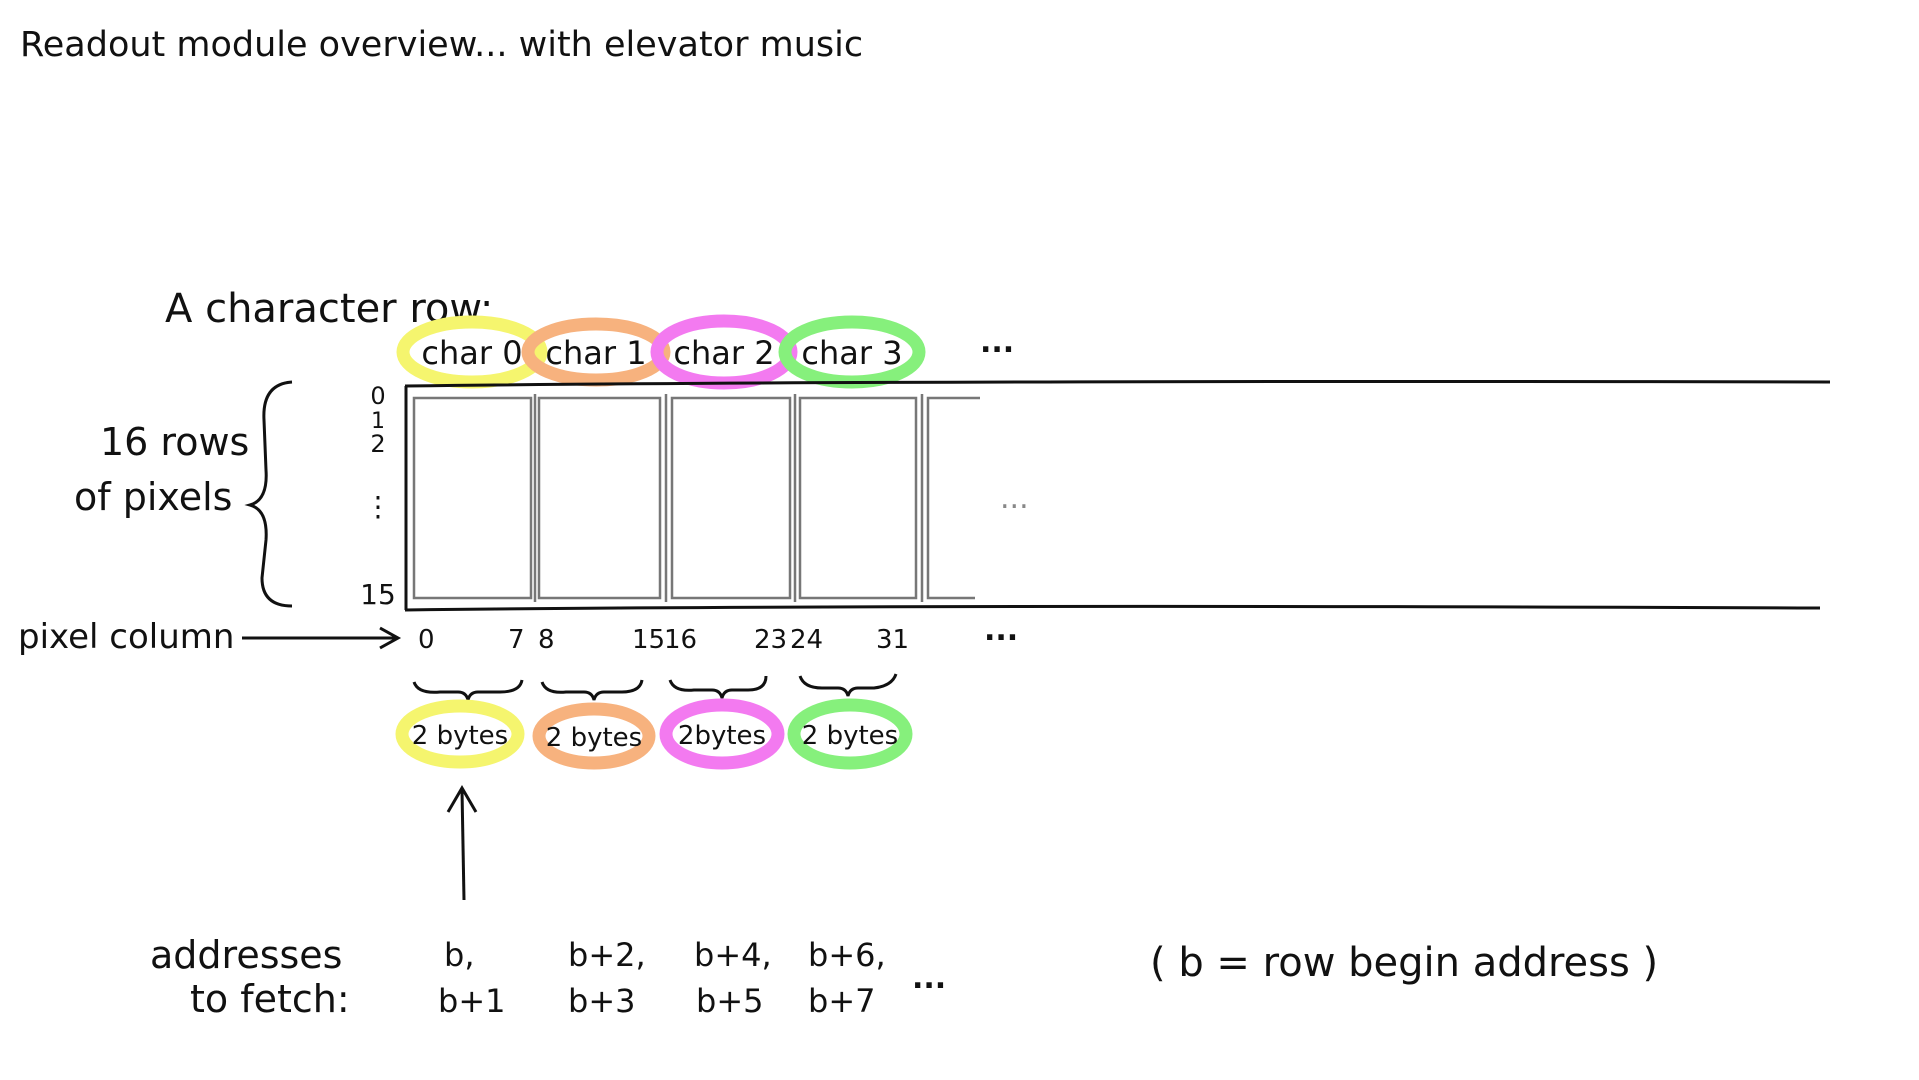 This screenshot has height=1080, width=1919. I want to click on row-tick-0: 0, so click(377, 396).